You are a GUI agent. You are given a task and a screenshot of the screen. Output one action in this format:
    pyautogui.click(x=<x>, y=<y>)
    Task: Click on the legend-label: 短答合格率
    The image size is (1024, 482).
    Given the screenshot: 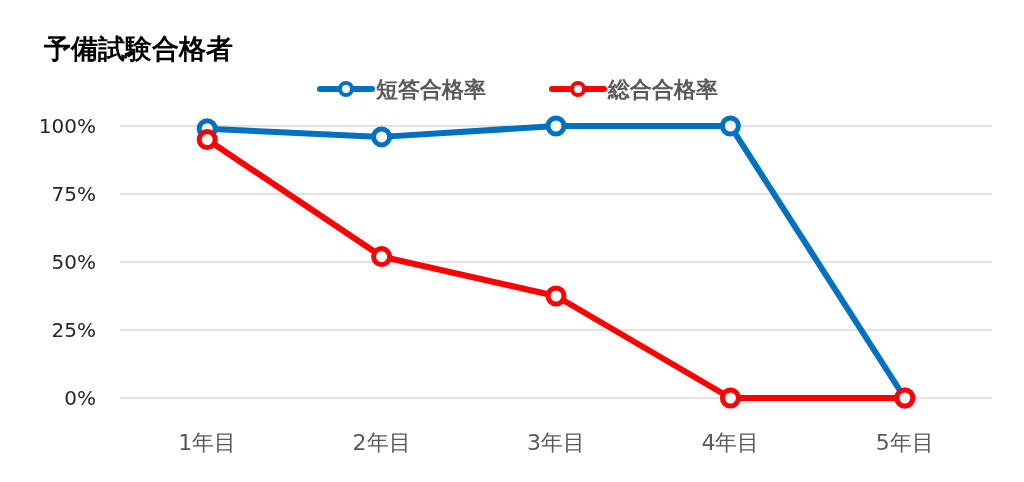 What is the action you would take?
    pyautogui.click(x=430, y=89)
    